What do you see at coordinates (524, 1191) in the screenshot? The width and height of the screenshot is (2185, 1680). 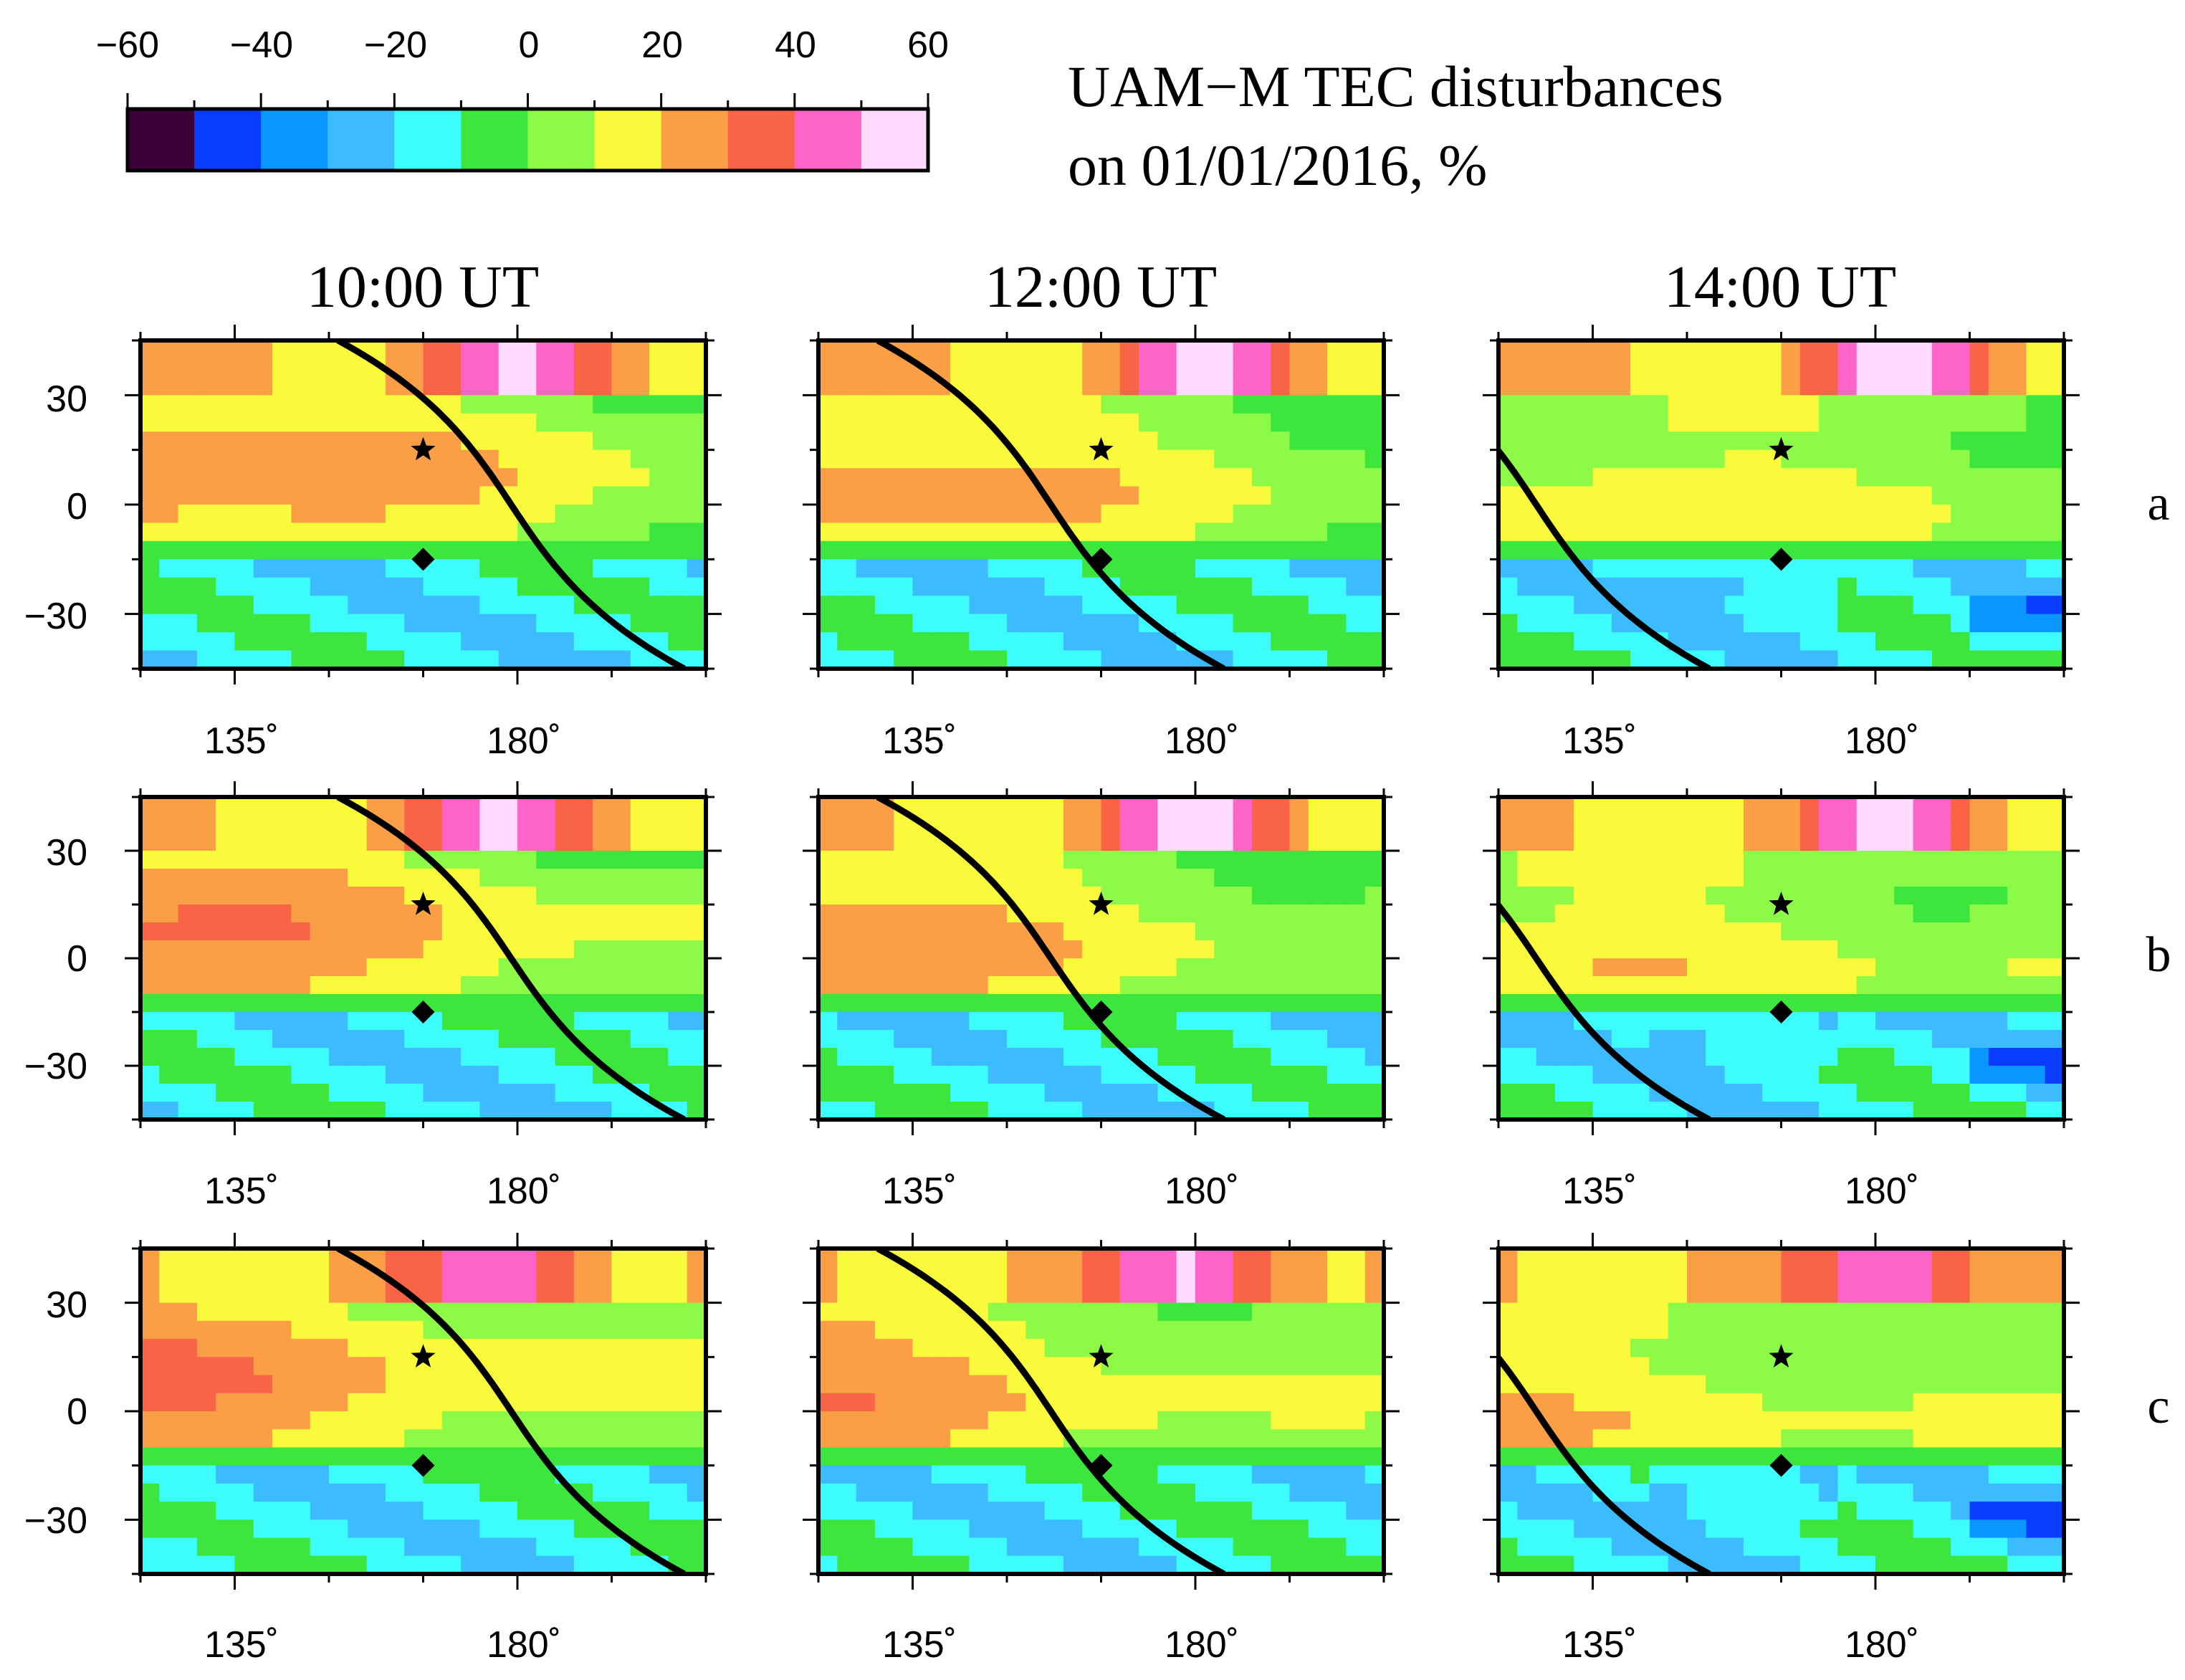 I see `x-tick-label: 180˚` at bounding box center [524, 1191].